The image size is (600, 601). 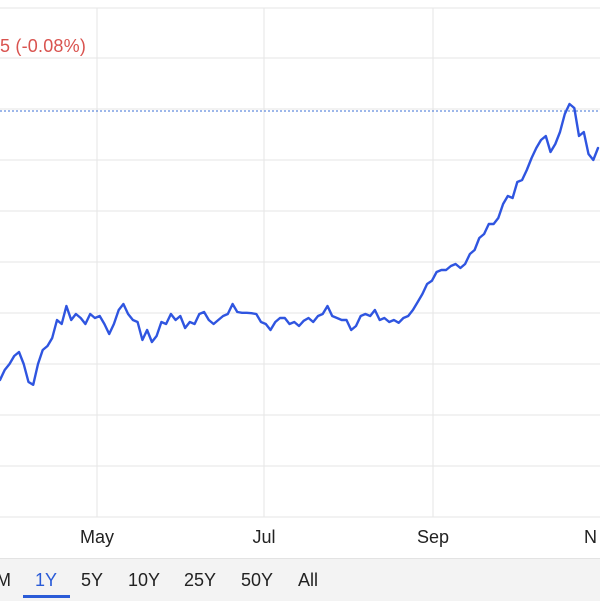 I want to click on x-tick-label: Jul, so click(x=263, y=537).